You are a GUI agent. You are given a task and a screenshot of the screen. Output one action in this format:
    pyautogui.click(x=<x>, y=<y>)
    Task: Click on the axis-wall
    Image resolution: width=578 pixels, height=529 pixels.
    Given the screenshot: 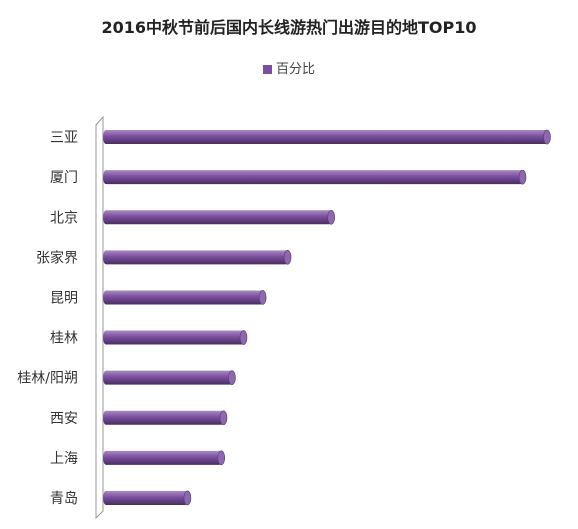 What is the action you would take?
    pyautogui.click(x=99, y=317)
    